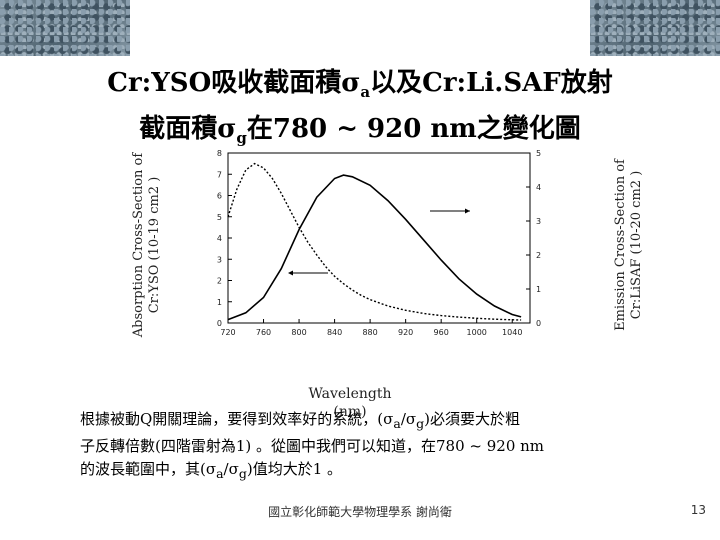 Image resolution: width=720 pixels, height=540 pixels. I want to click on x-tick-label: 800, so click(298, 332).